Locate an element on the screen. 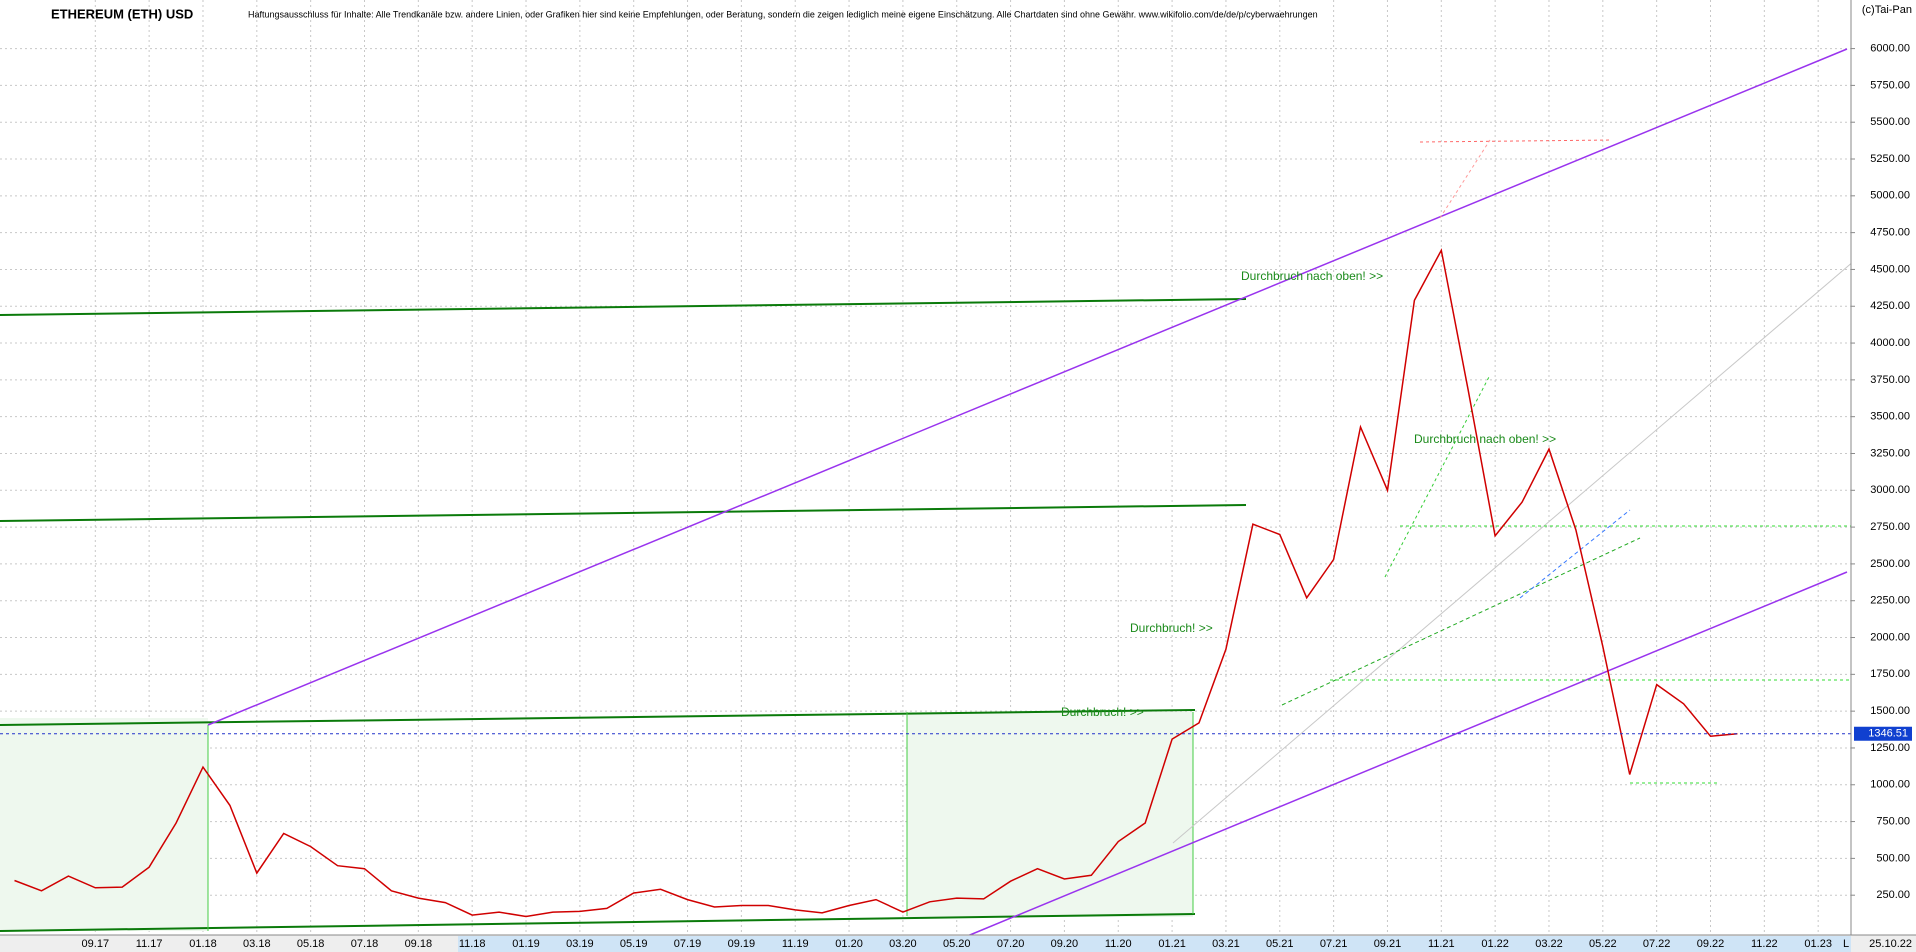 The image size is (1916, 952). x-tick-label: 01.23 is located at coordinates (1818, 944).